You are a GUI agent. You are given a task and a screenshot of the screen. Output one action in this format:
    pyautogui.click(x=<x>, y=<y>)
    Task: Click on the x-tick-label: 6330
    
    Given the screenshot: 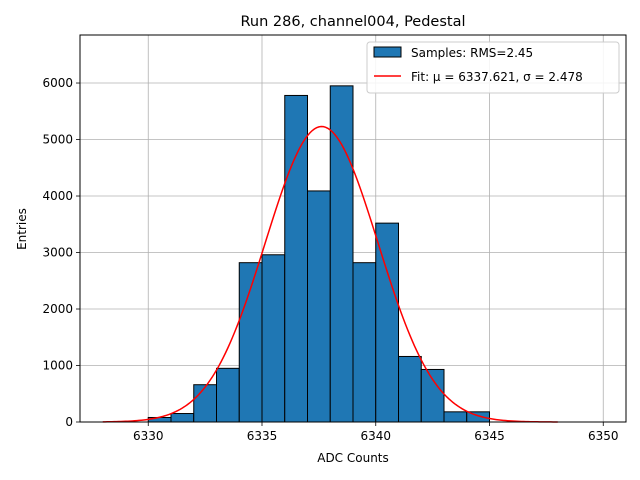 What is the action you would take?
    pyautogui.click(x=148, y=436)
    